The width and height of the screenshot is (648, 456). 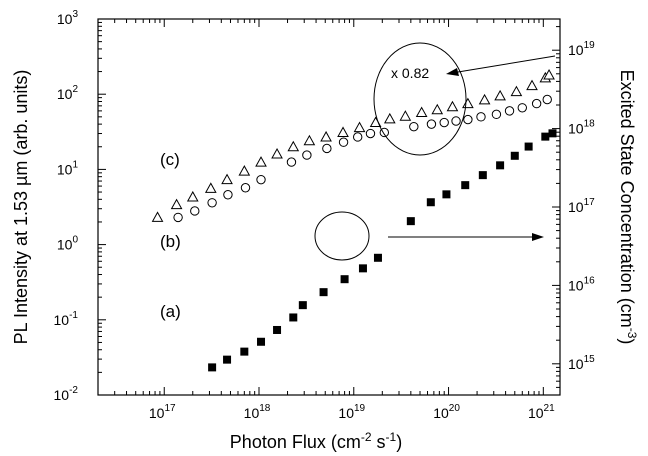 What do you see at coordinates (550, 408) in the screenshot?
I see `x-tick-label-exp: 21` at bounding box center [550, 408].